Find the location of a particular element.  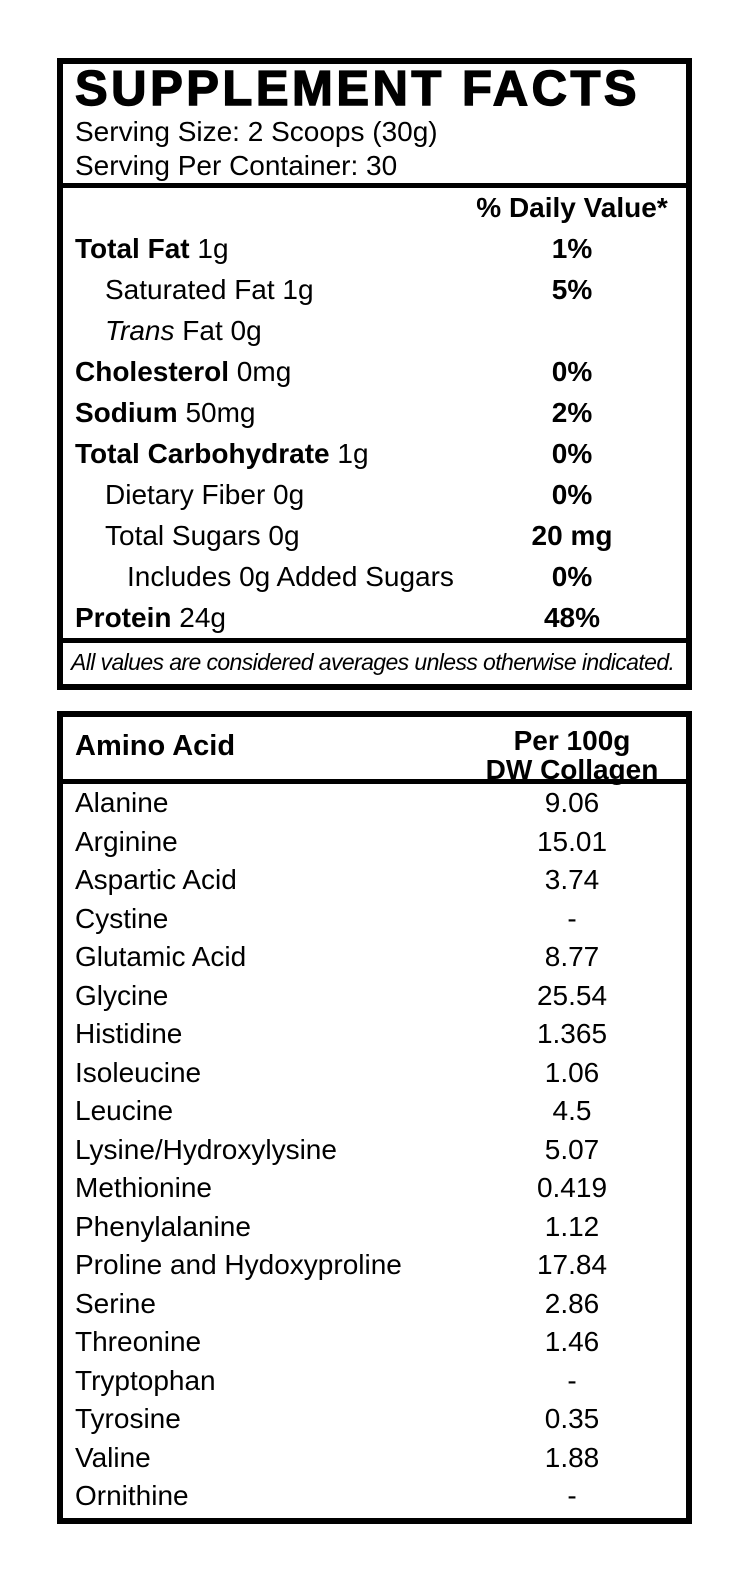

nutrient-daily-value: 5% is located at coordinates (572, 289).